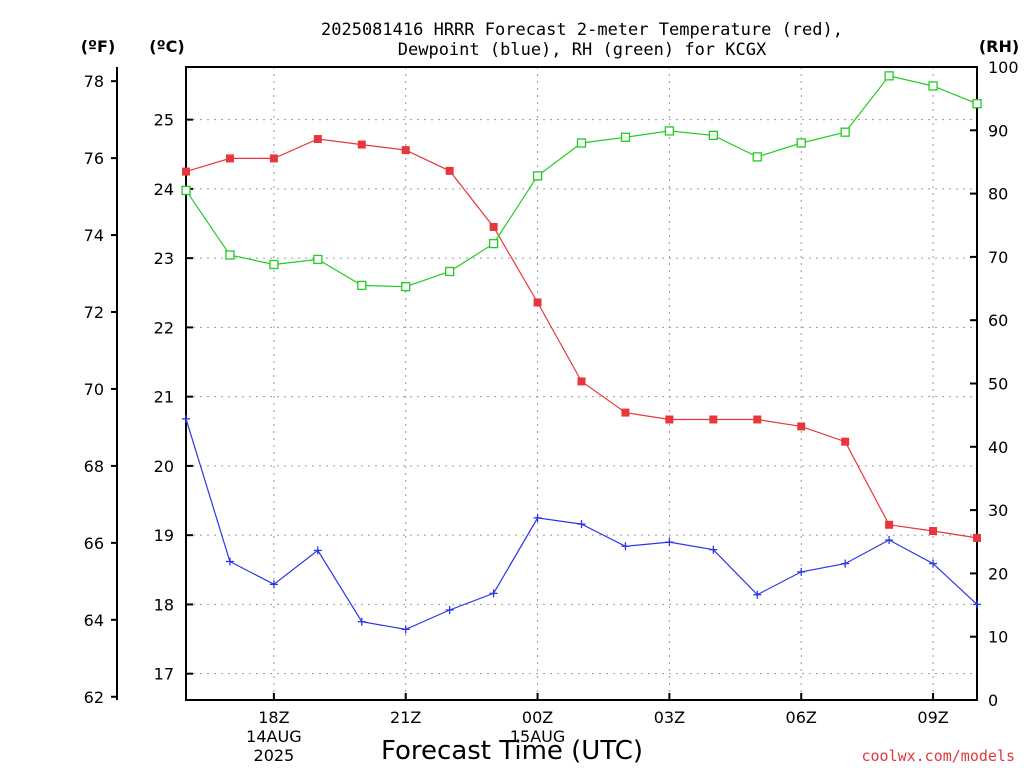  What do you see at coordinates (273, 717) in the screenshot?
I see `x-tick-label: 18Z` at bounding box center [273, 717].